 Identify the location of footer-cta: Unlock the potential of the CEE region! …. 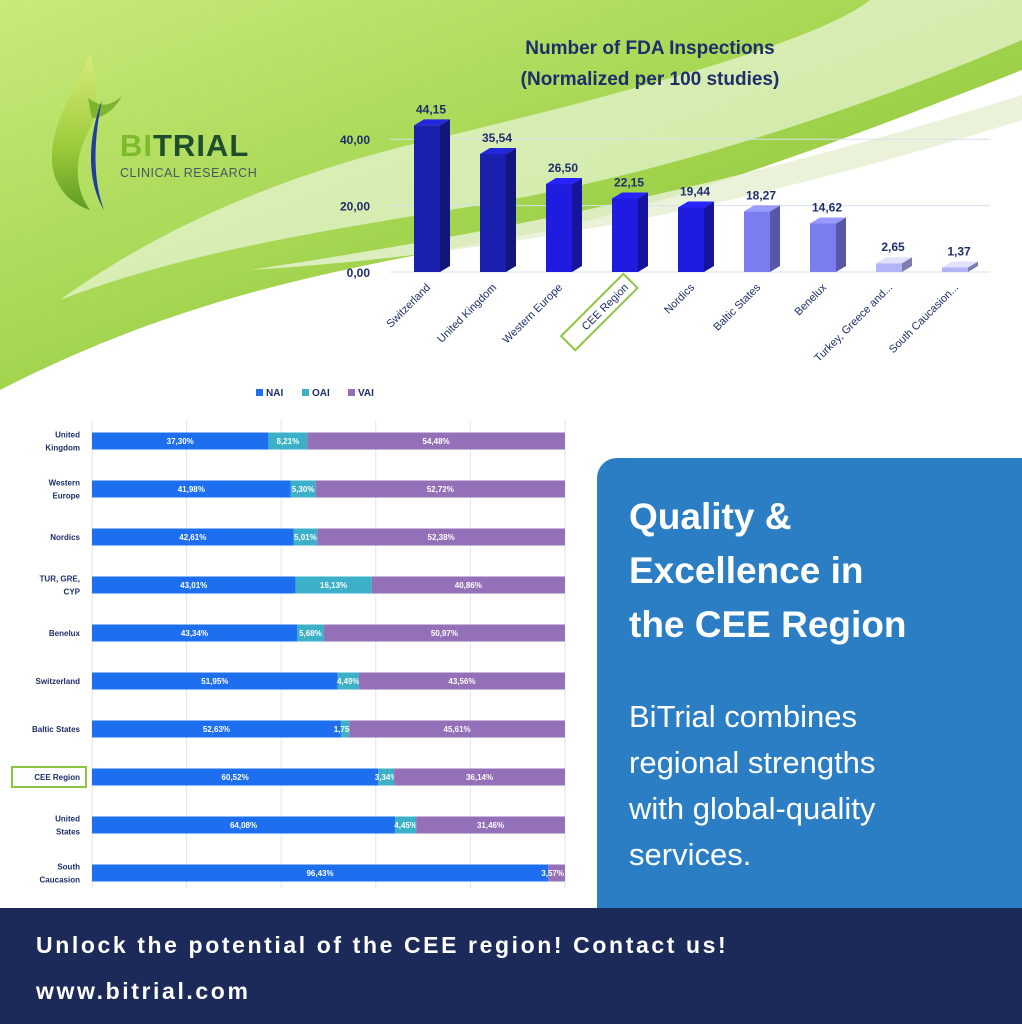
(382, 945).